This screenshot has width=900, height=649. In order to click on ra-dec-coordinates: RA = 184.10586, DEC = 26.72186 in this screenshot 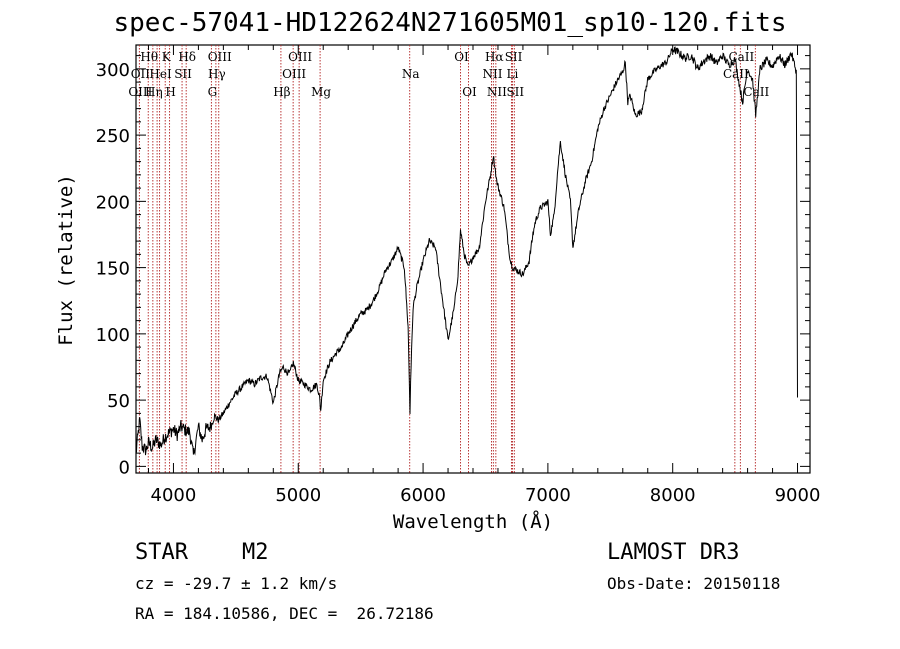, I will do `click(284, 613)`.